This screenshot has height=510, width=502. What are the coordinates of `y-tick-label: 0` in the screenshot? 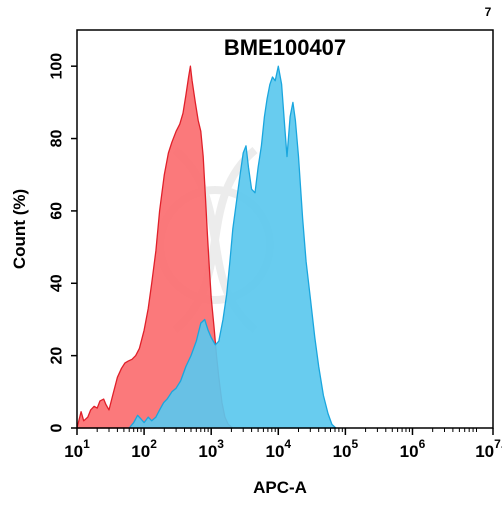 It's located at (57, 427).